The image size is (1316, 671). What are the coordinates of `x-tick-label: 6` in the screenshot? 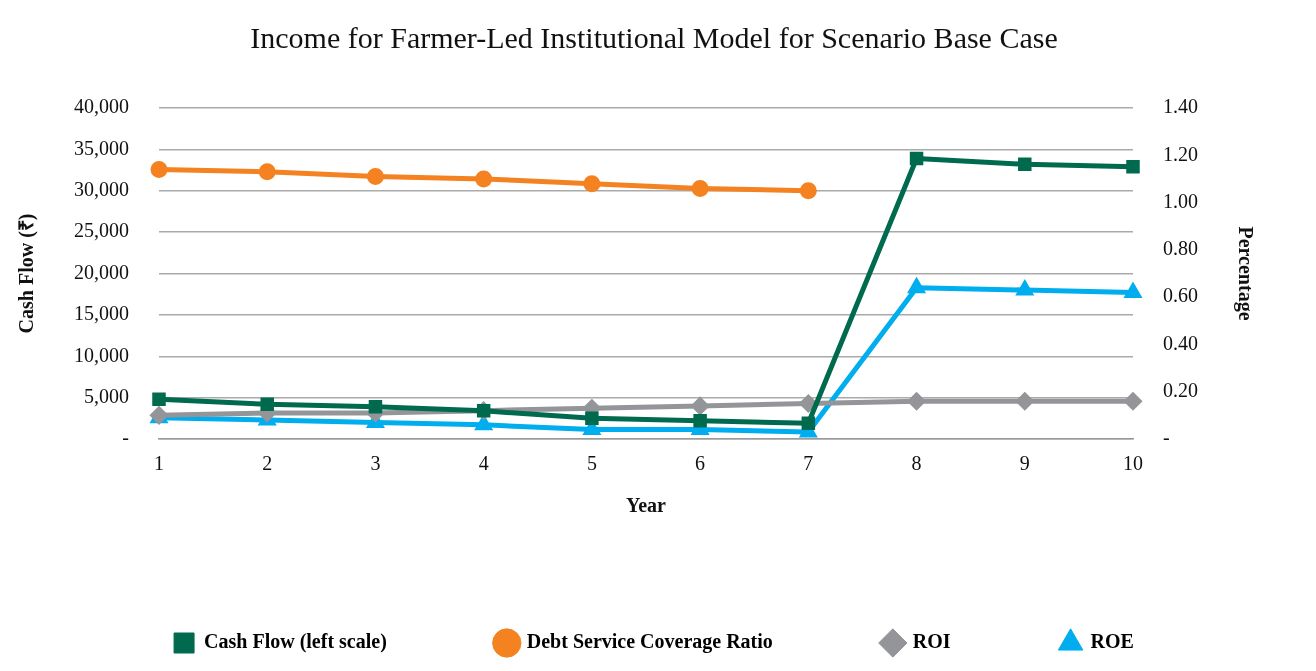 It's located at (700, 463).